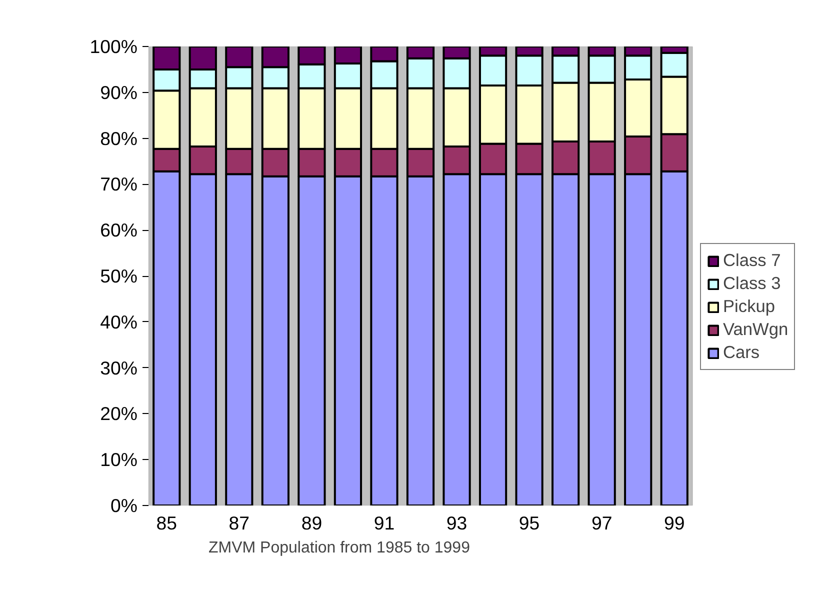  Describe the element at coordinates (119, 367) in the screenshot. I see `y-tick-label: 30%` at that location.